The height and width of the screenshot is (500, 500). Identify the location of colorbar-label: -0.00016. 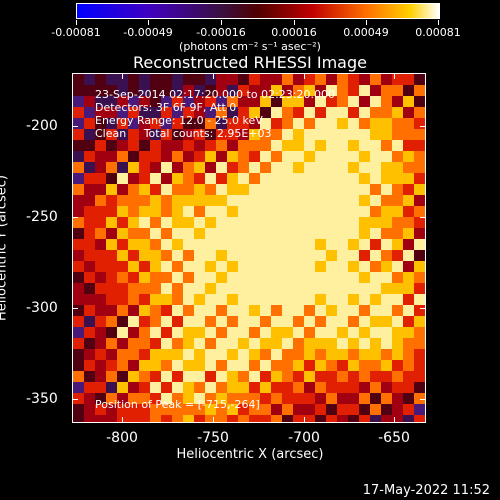
(221, 32).